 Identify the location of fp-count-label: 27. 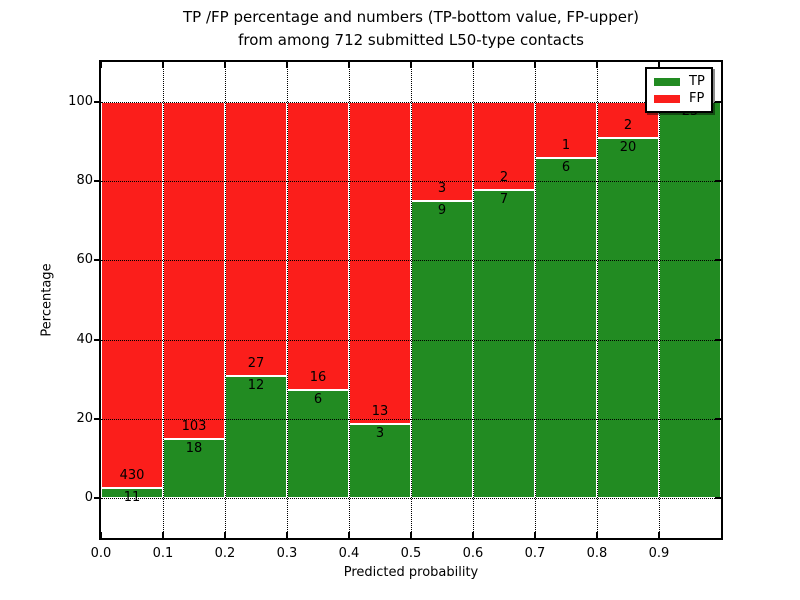
(256, 364).